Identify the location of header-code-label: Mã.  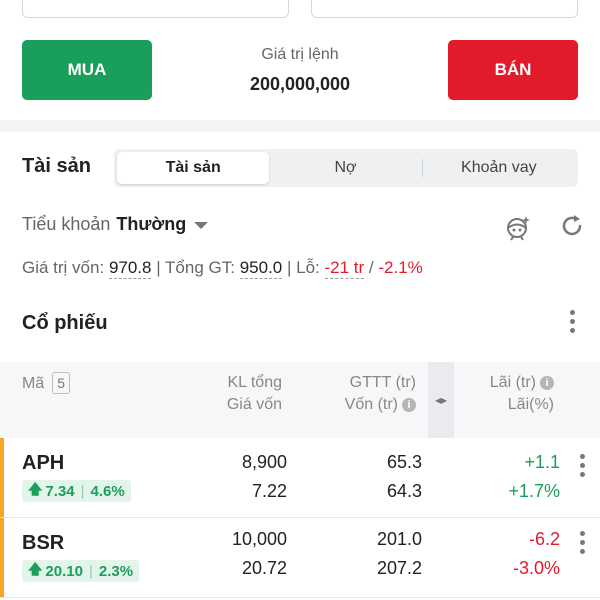
(33, 383).